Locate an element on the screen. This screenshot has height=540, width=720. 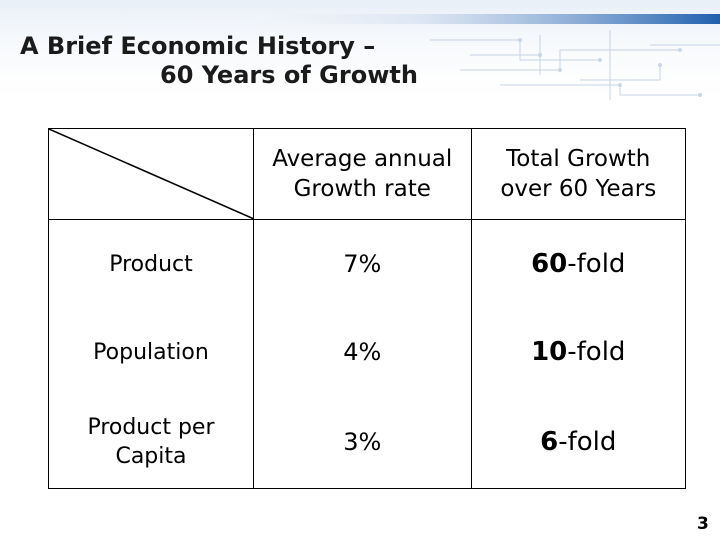
row-label-line: Capita is located at coordinates (151, 456).